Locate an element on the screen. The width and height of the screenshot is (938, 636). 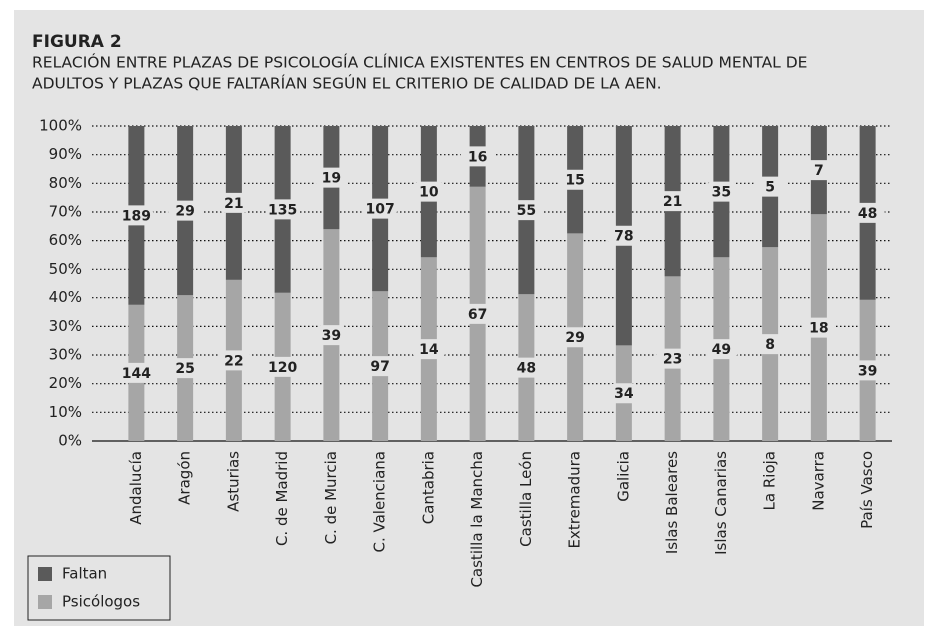
data-label: 135 is located at coordinates (282, 210).